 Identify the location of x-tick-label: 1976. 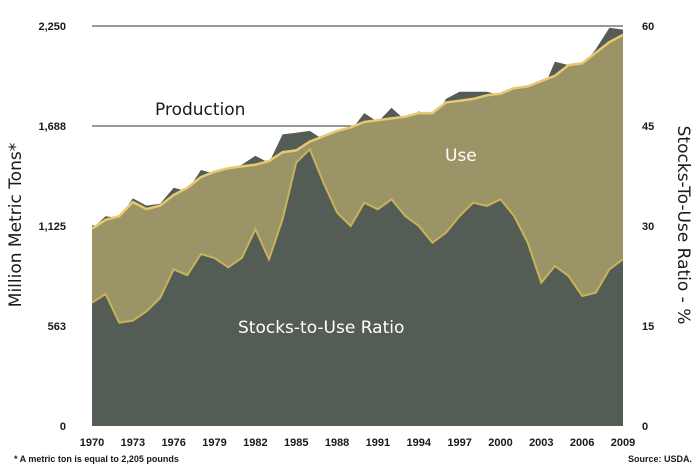
(173, 443).